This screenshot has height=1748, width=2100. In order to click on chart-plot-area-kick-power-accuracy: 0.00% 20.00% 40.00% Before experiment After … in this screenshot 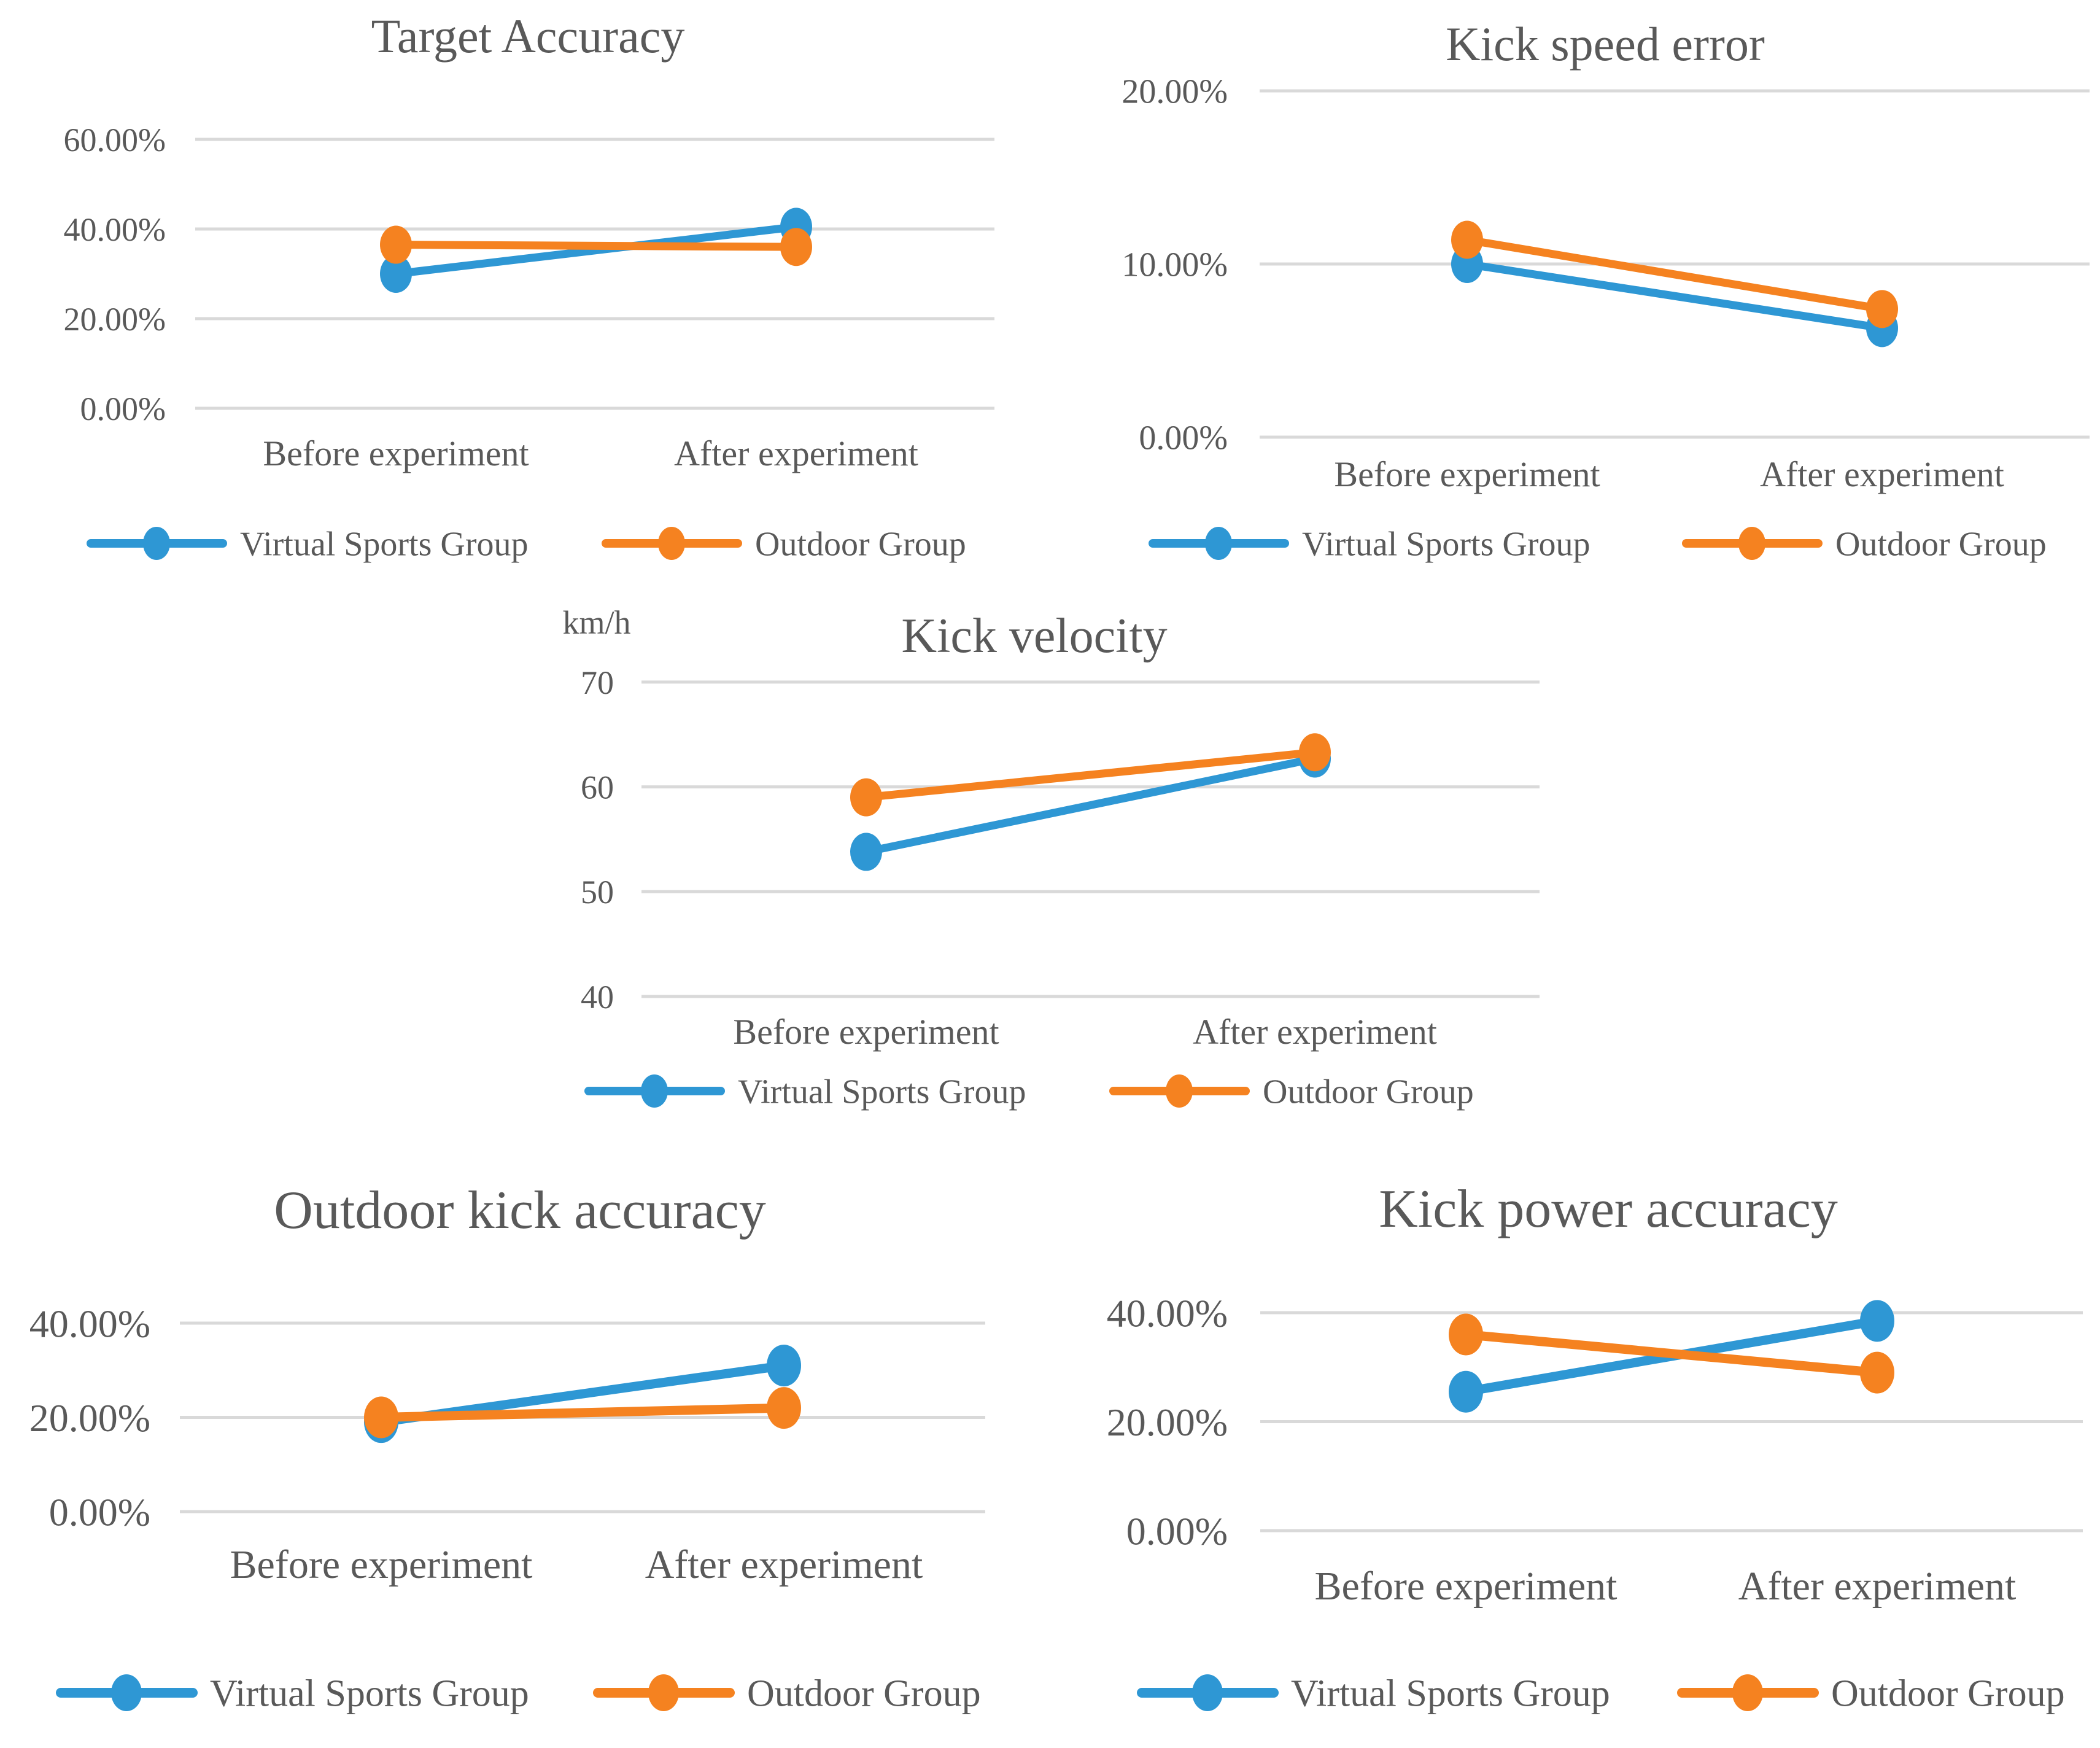, I will do `click(1595, 1503)`.